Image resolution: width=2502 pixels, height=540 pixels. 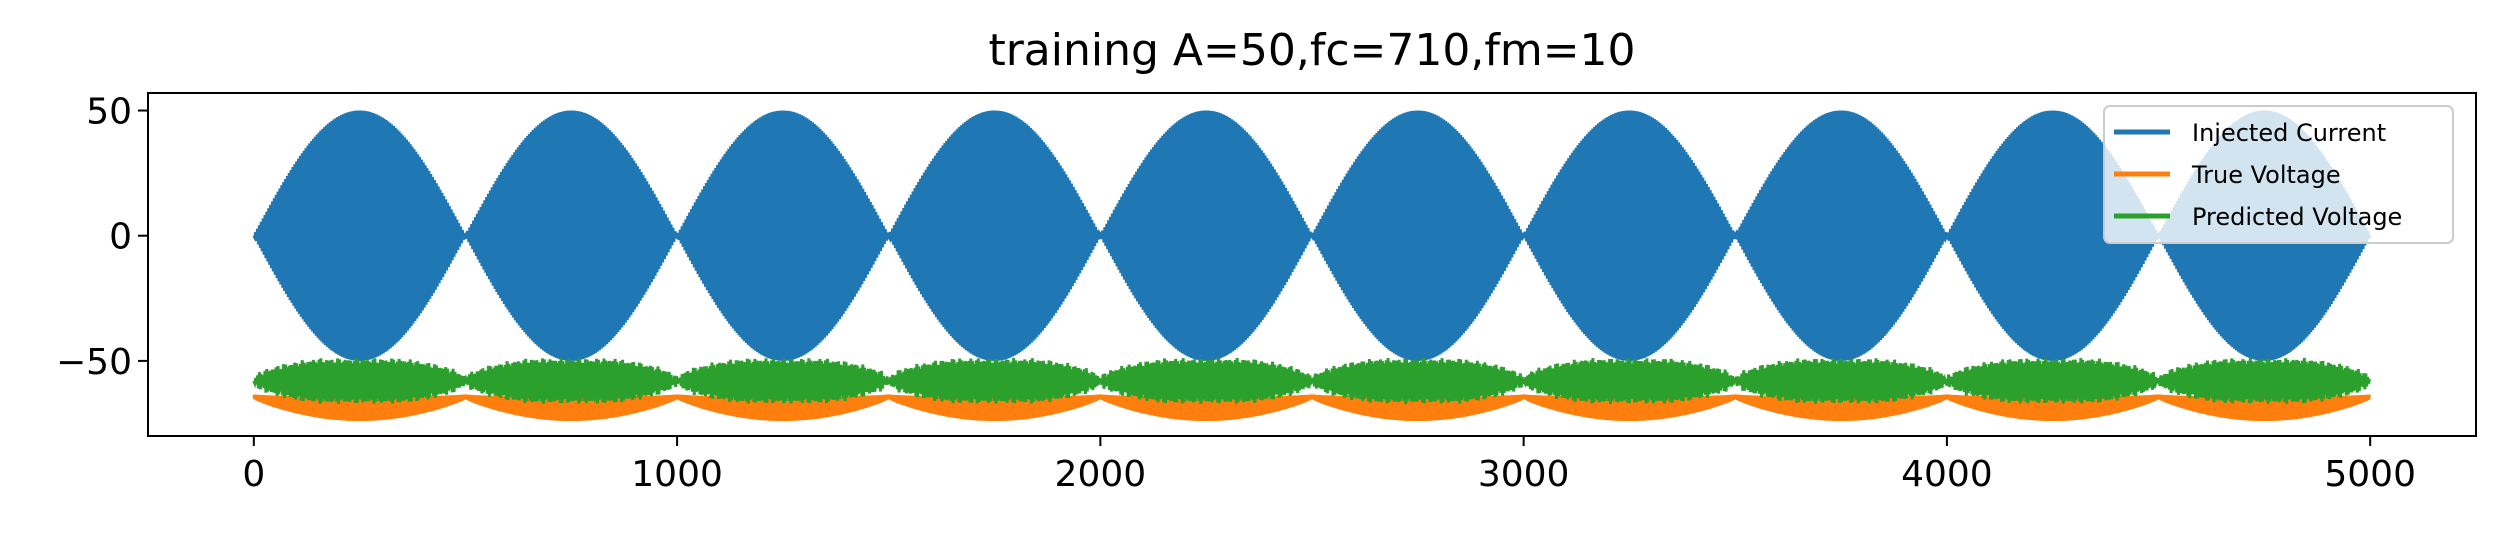 What do you see at coordinates (2266, 175) in the screenshot?
I see `legend-label: True Voltage` at bounding box center [2266, 175].